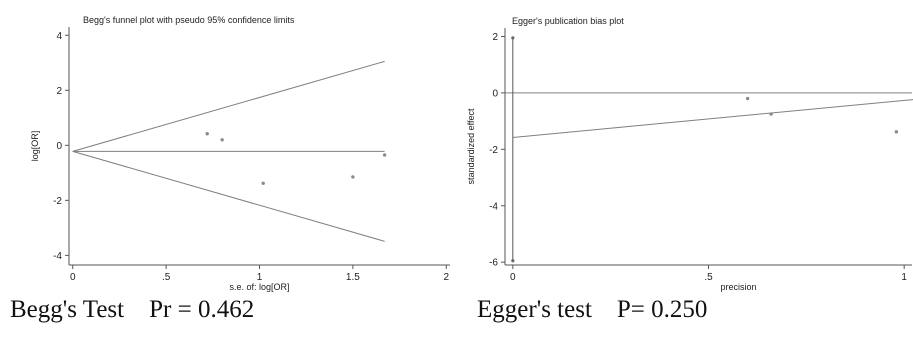  What do you see at coordinates (446, 277) in the screenshot?
I see `x-tick-label: 2` at bounding box center [446, 277].